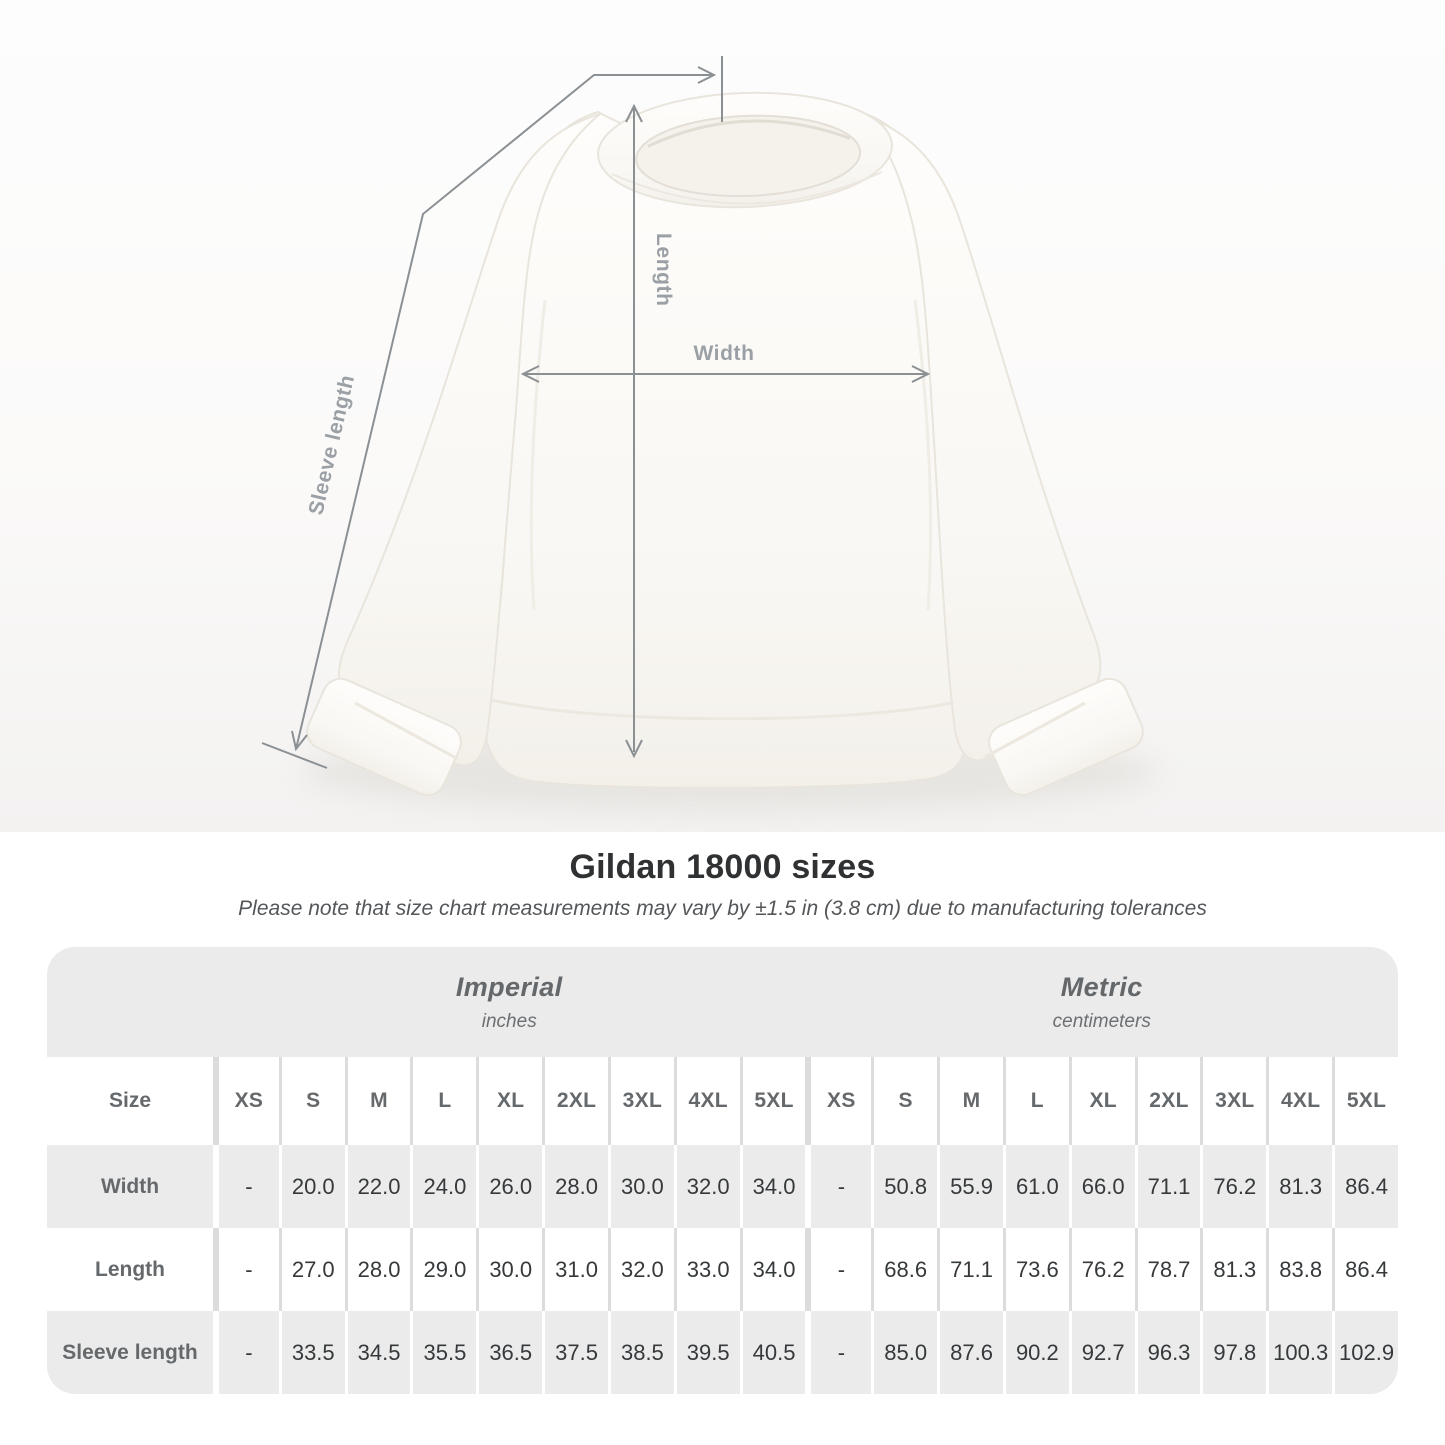  What do you see at coordinates (575, 1352) in the screenshot?
I see `value-cell: 37.5` at bounding box center [575, 1352].